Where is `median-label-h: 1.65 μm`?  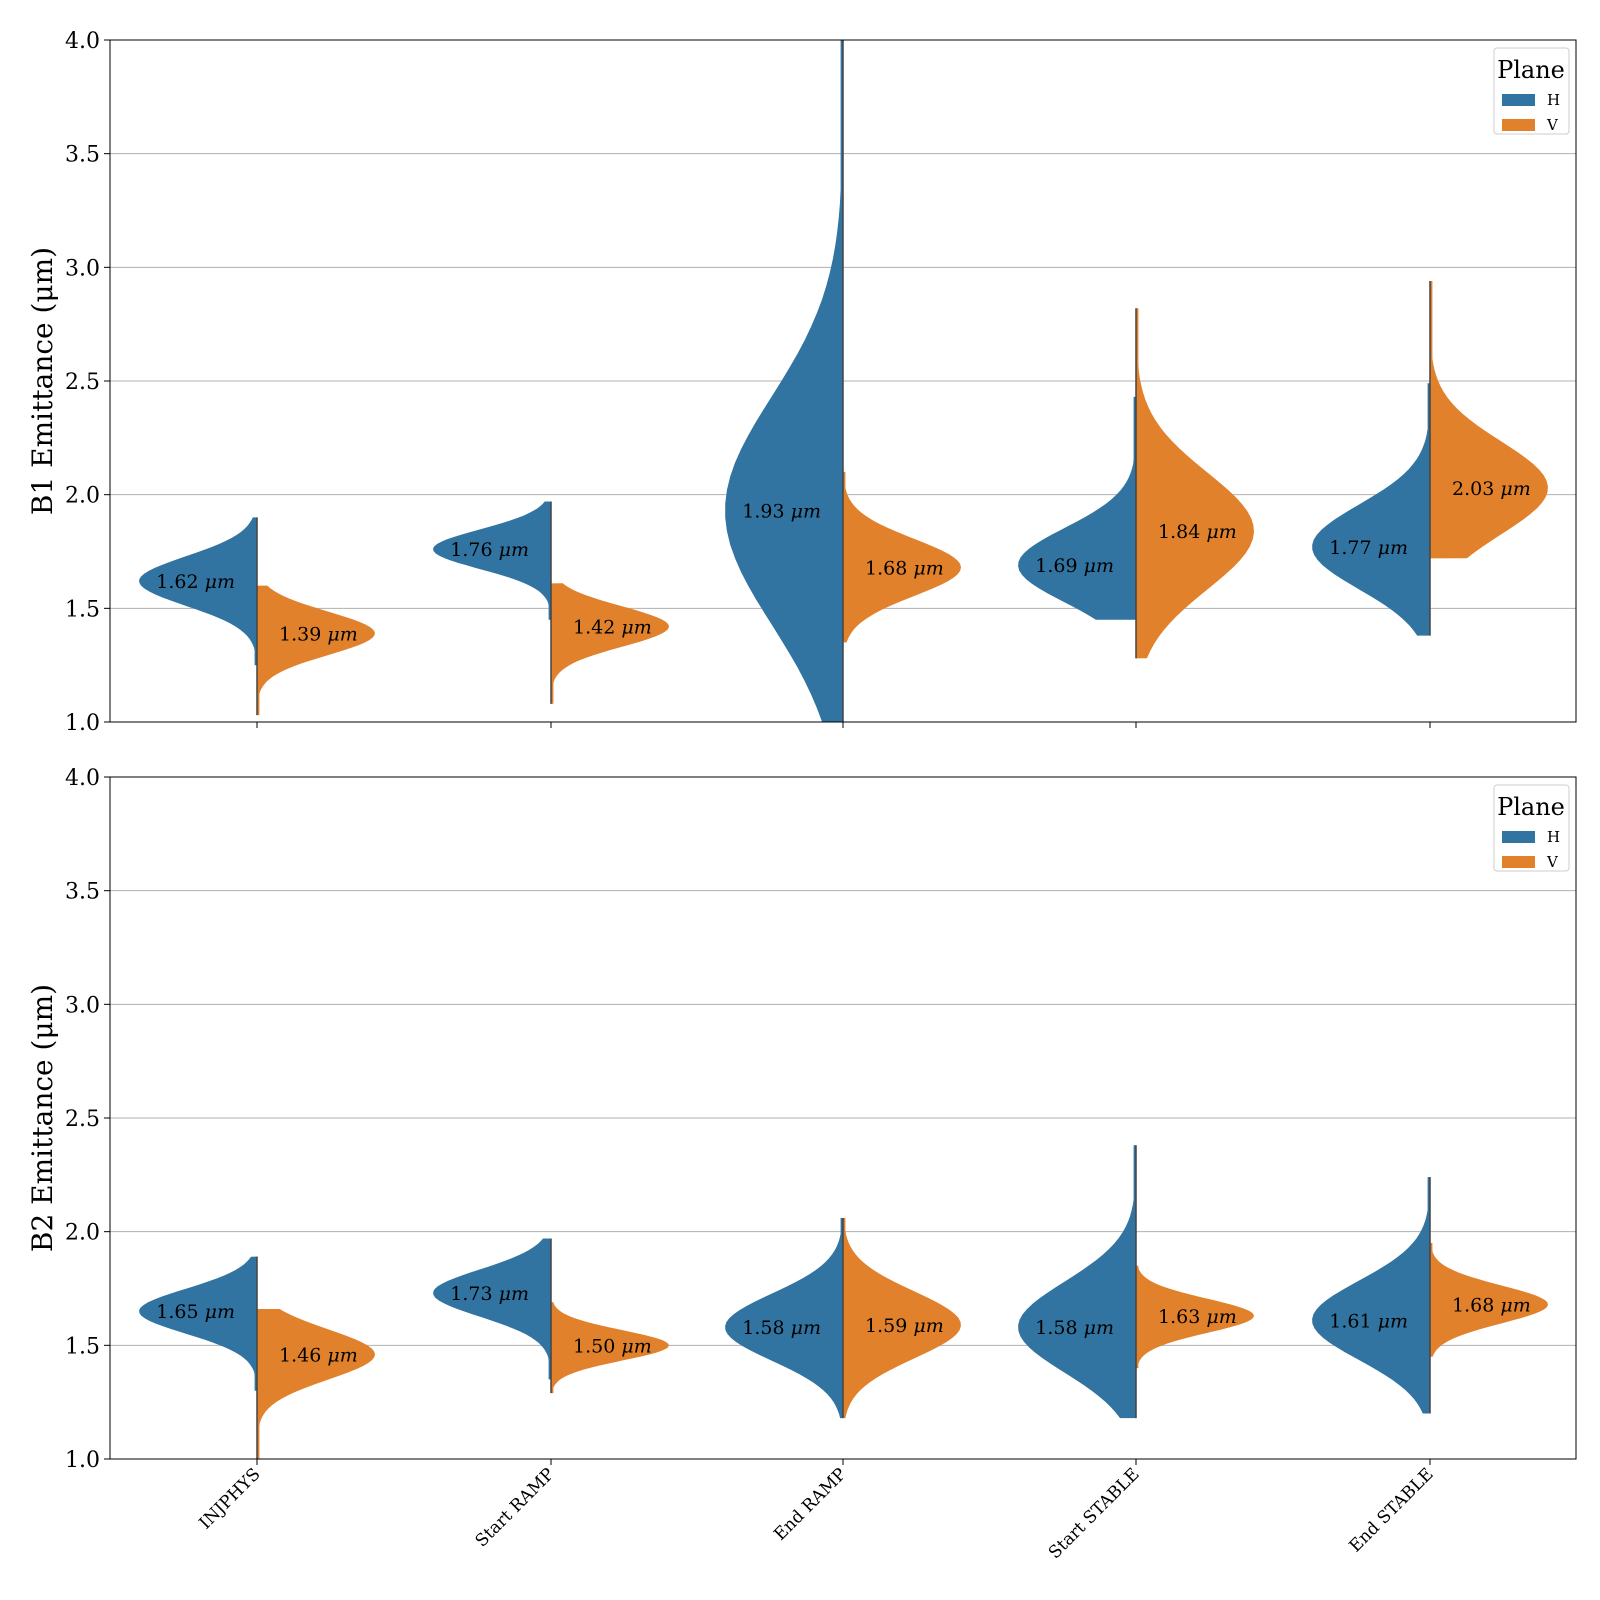
median-label-h: 1.65 μm is located at coordinates (195, 1312).